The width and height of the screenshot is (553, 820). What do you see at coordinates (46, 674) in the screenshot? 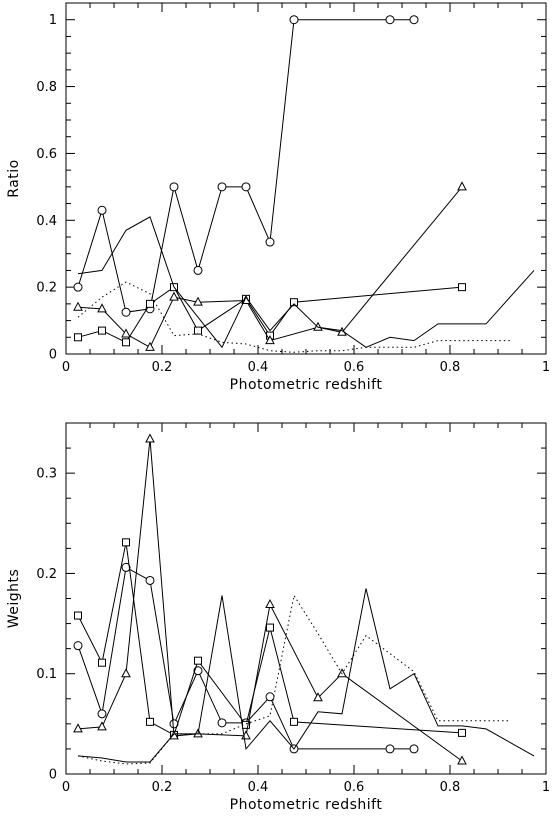
I see `y-tick-label: 0.1` at bounding box center [46, 674].